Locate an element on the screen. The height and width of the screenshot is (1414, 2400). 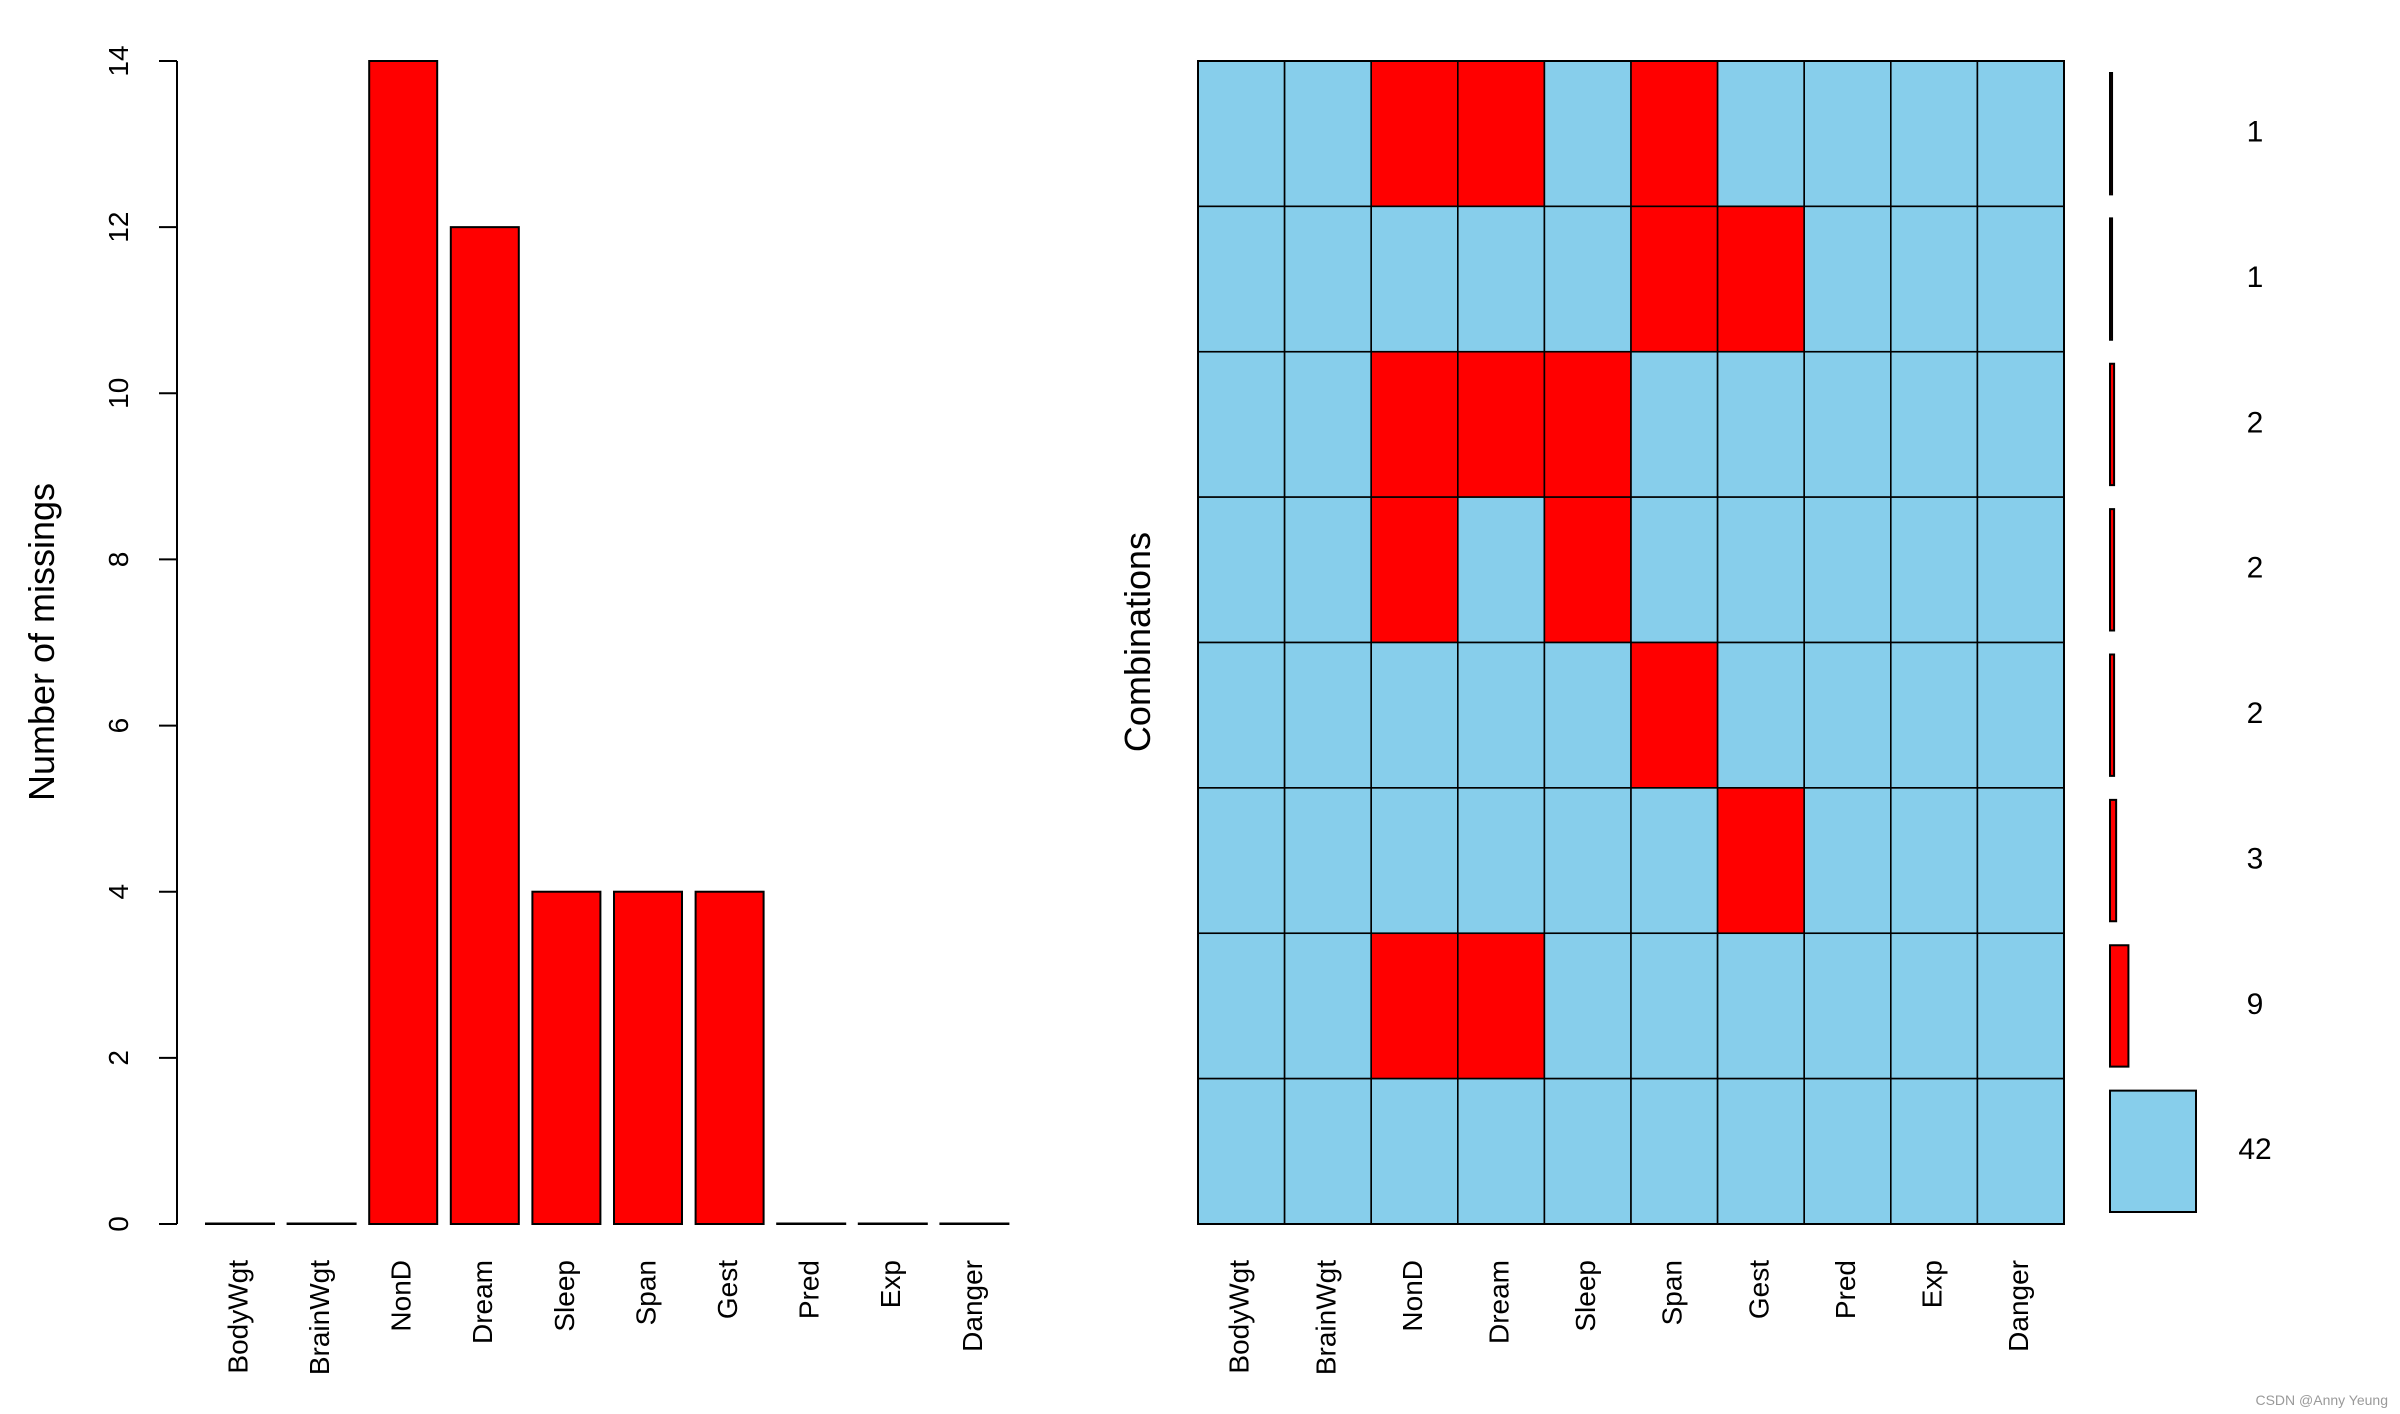
x-tick-label: Span is located at coordinates (645, 1292).